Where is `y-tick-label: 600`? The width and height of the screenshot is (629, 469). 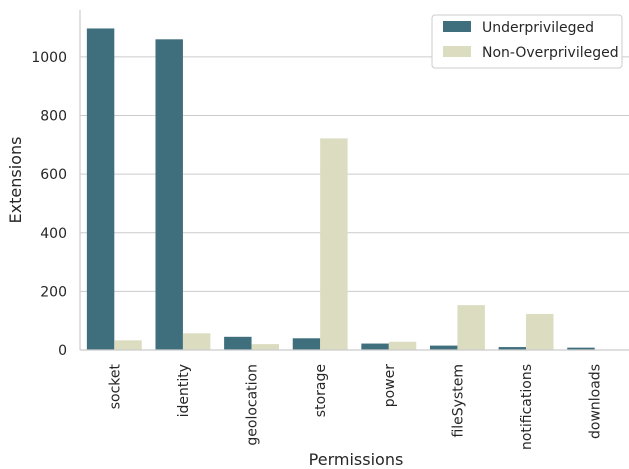 y-tick-label: 600 is located at coordinates (53, 175).